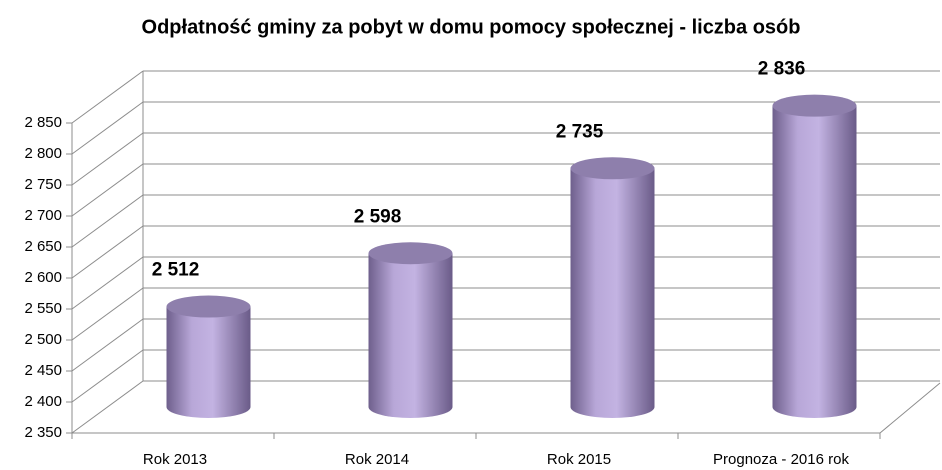 Image resolution: width=942 pixels, height=470 pixels. Describe the element at coordinates (43, 215) in the screenshot. I see `y-tick-label: 2 700` at that location.